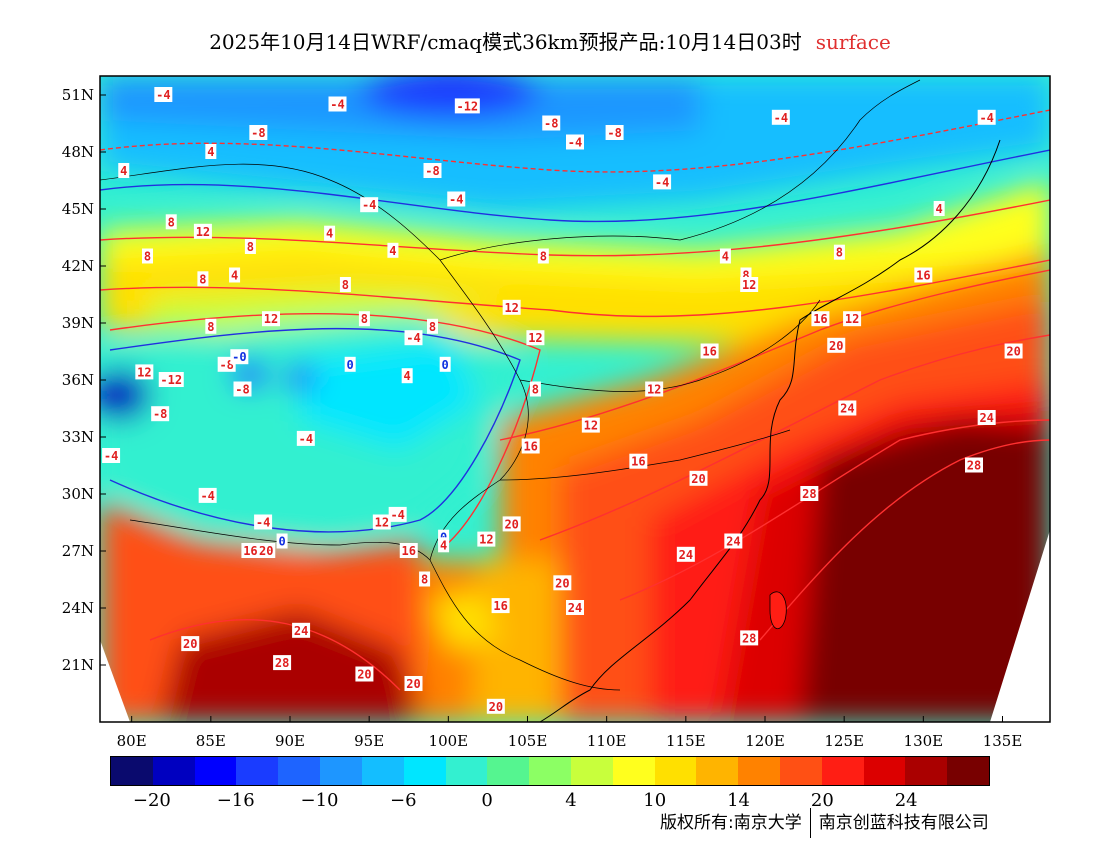 This screenshot has width=1100, height=850. What do you see at coordinates (78, 494) in the screenshot?
I see `lat-tick-label: 30N` at bounding box center [78, 494].